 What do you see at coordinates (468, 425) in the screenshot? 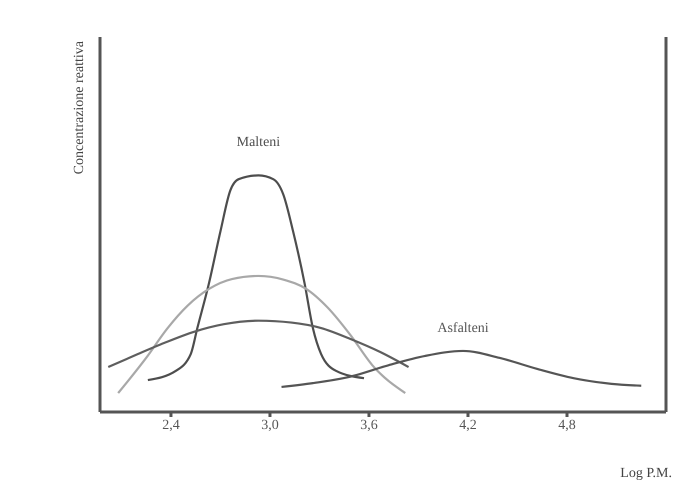
I see `x-tick-label: 4,2` at bounding box center [468, 425].